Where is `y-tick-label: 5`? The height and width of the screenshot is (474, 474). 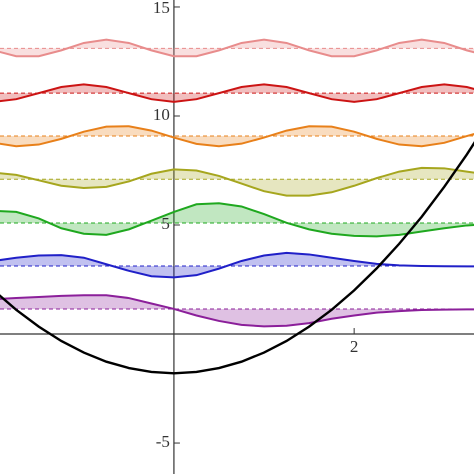
y-tick-label: 5 is located at coordinates (165, 223).